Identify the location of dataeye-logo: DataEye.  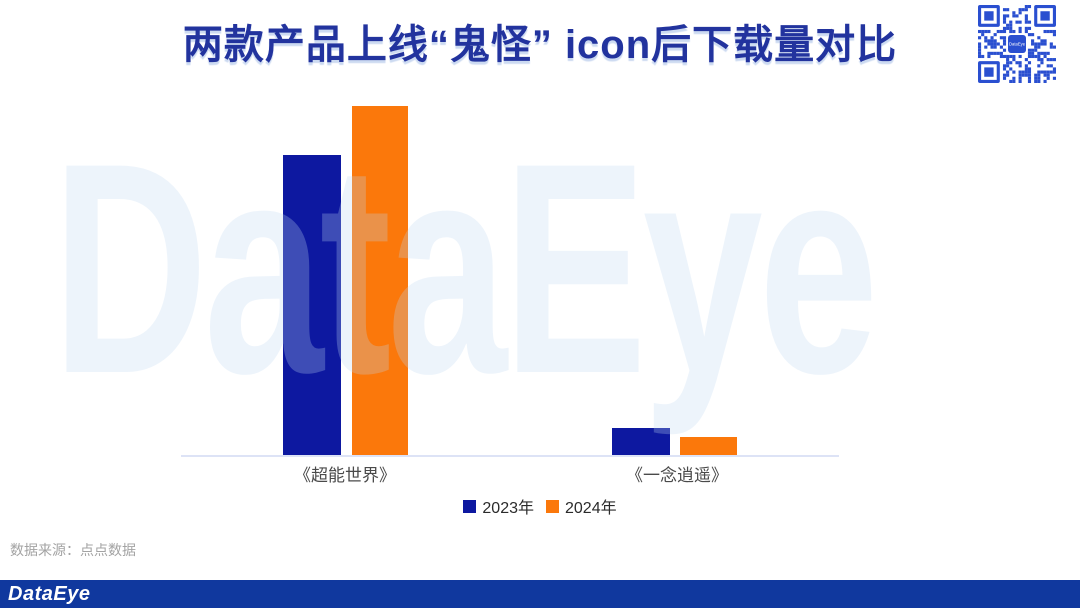
(49, 593).